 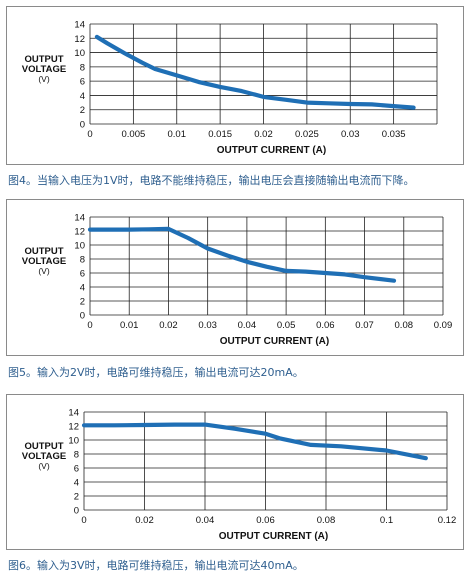 What do you see at coordinates (394, 134) in the screenshot?
I see `x-tick-label: 0.035` at bounding box center [394, 134].